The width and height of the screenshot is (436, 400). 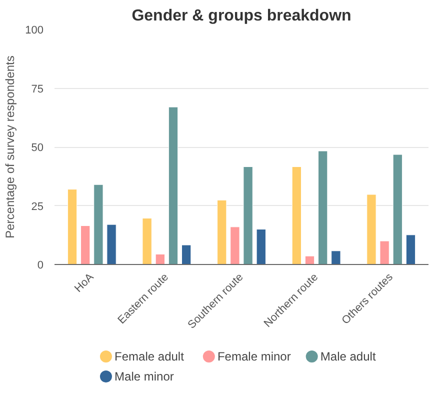 What do you see at coordinates (242, 16) in the screenshot?
I see `chart-title: Gender & groups breakdown` at bounding box center [242, 16].